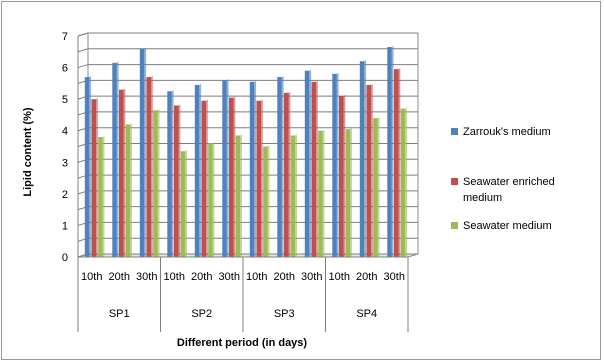 This screenshot has width=604, height=364. I want to click on tick-labels: 0 1 2 3 4 5 6 7, so click(65, 147).